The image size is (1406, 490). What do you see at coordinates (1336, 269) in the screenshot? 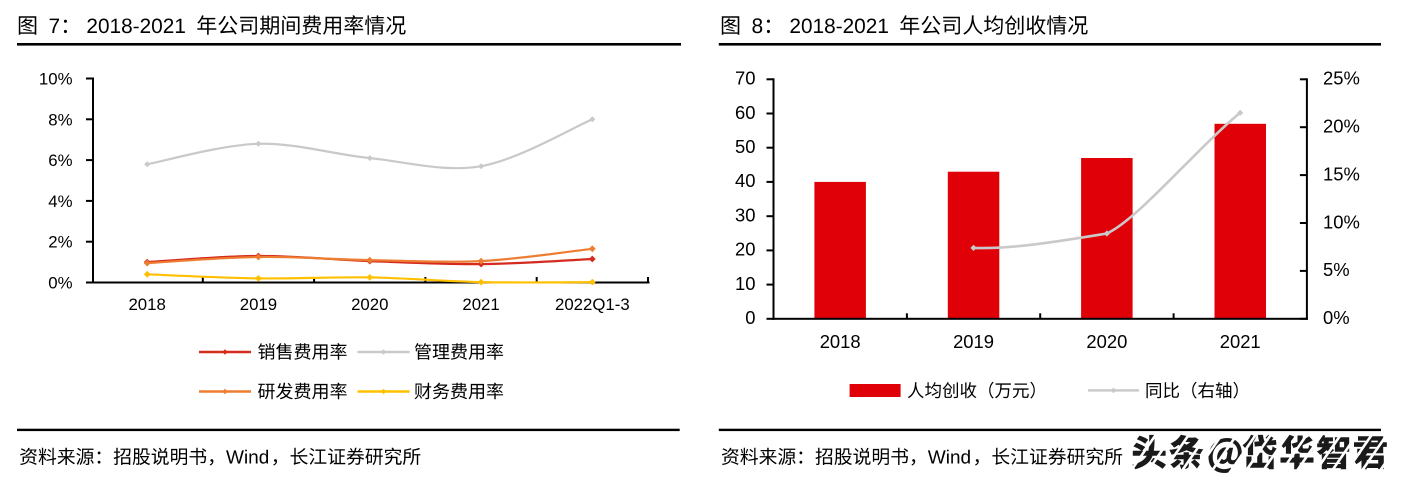
I see `svg-text: 5%` at bounding box center [1336, 269].